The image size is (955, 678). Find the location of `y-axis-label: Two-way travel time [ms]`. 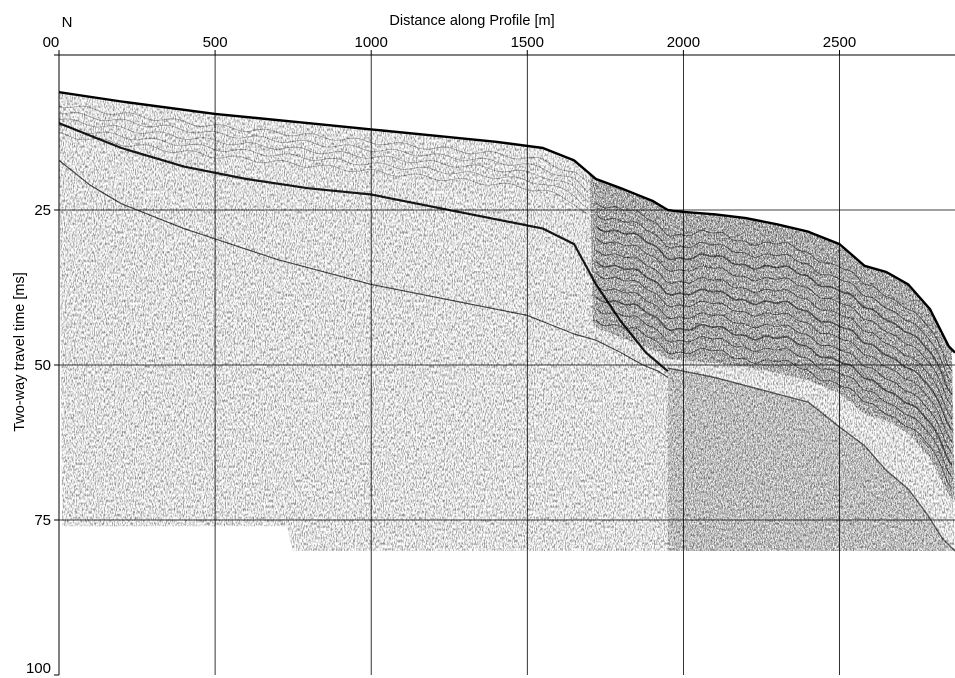

y-axis-label: Two-way travel time [ms] is located at coordinates (20, 352).